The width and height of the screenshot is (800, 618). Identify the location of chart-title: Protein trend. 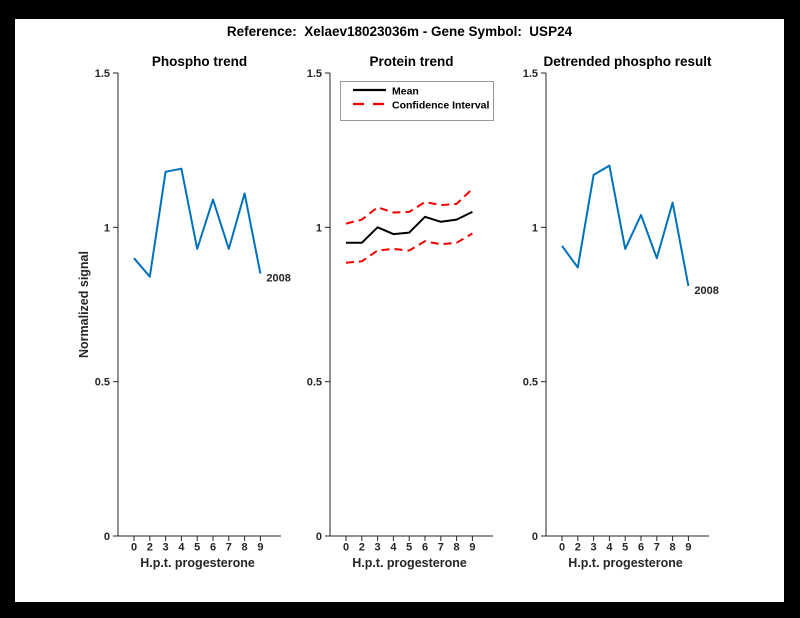
(411, 61).